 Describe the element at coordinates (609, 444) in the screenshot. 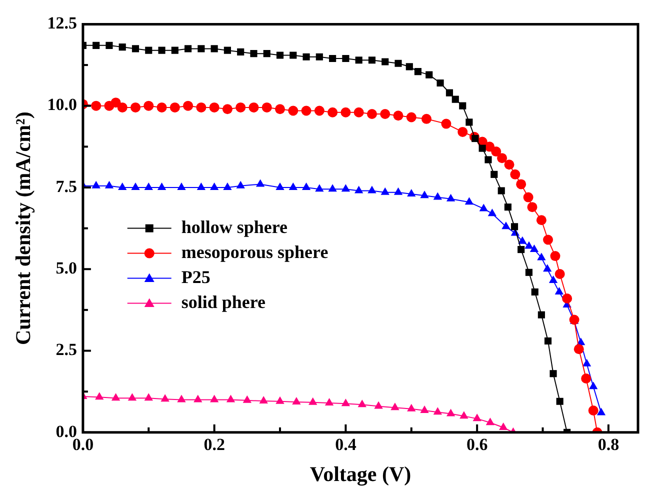

I see `x-tick-label: 0.8` at that location.